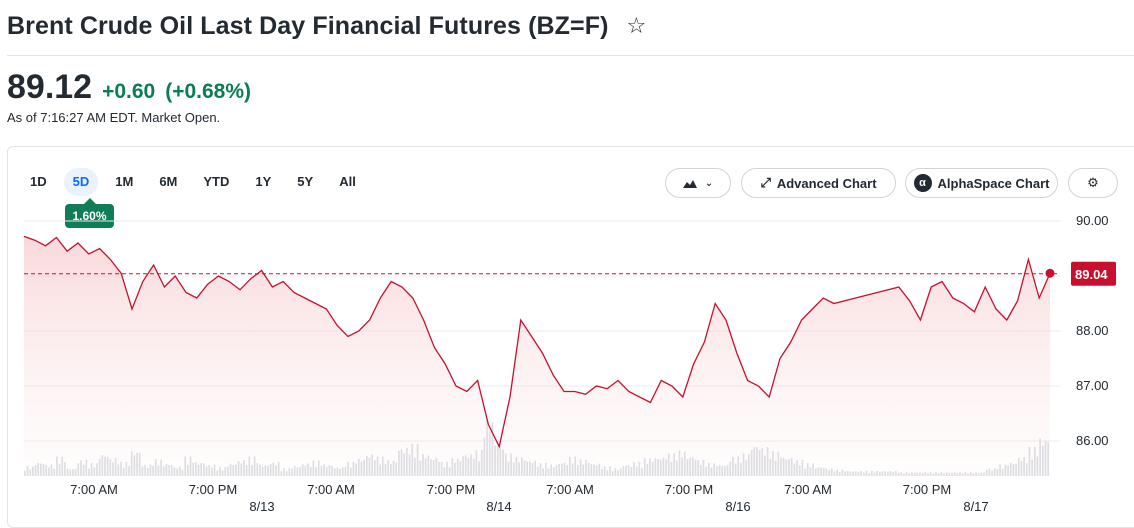  What do you see at coordinates (1092, 385) in the screenshot?
I see `y-tick-label: 87.00` at bounding box center [1092, 385].